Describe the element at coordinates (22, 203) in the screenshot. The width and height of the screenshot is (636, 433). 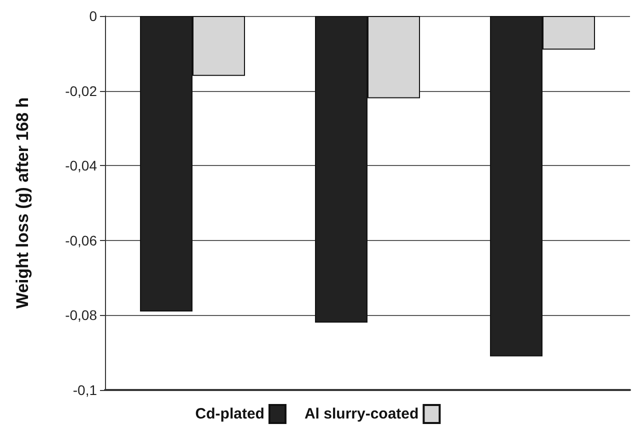
I see `y-axis-title: Weight loss (g) after 168 h` at that location.